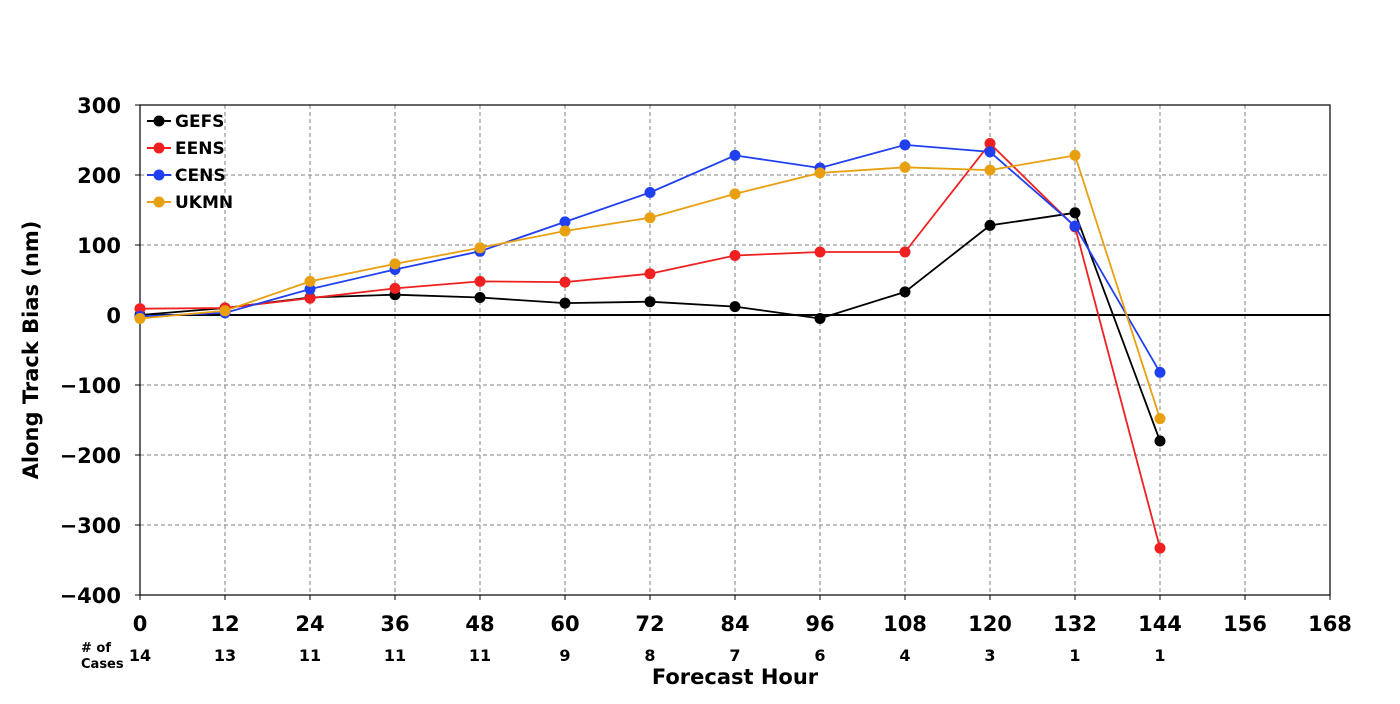 This screenshot has width=1400, height=704. Describe the element at coordinates (649, 624) in the screenshot. I see `x-tick-label: 72` at that location.